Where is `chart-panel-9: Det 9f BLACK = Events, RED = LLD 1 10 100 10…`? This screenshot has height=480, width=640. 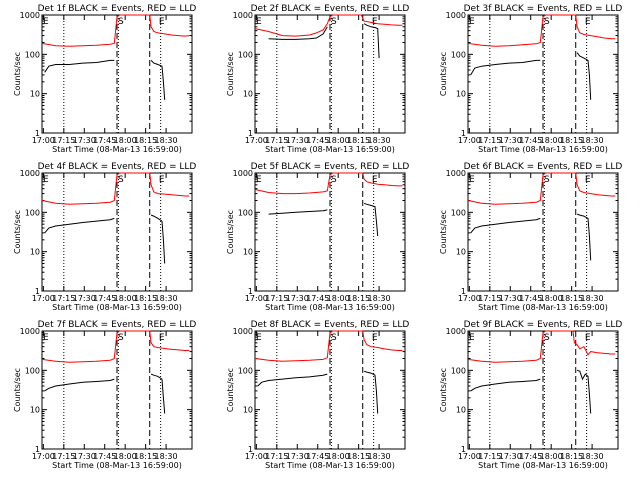 chart-panel-9: Det 9f BLACK = Events, RED = LLD 1 10 100 10… is located at coordinates (530, 395).